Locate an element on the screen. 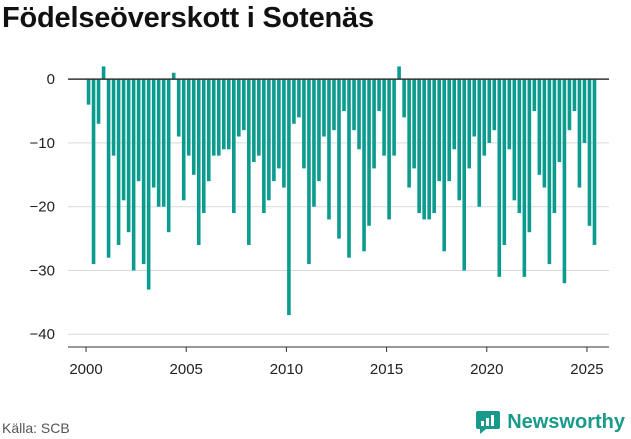 This screenshot has height=439, width=631. y-tick-label: −40 is located at coordinates (42, 334).